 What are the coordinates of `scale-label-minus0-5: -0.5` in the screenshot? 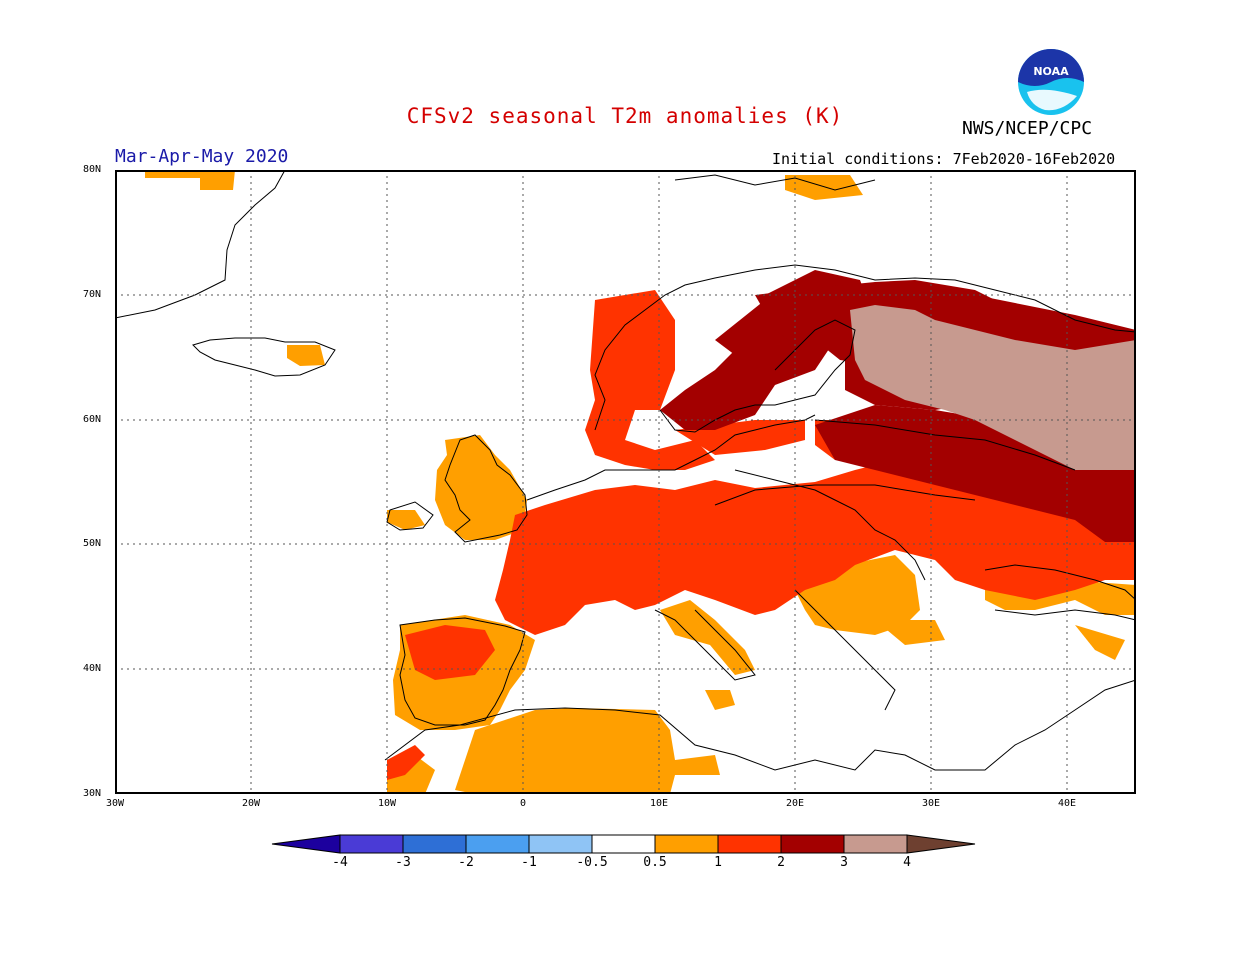 It's located at (592, 862).